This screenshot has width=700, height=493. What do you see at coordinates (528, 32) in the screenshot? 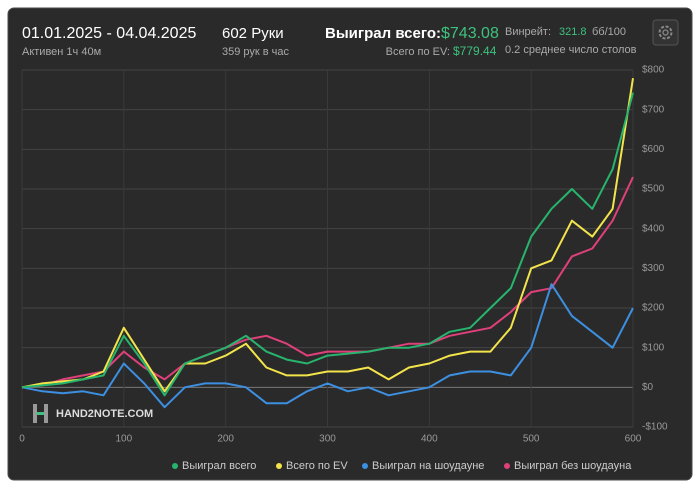
I see `winrate-label: Винрейт:` at bounding box center [528, 32].